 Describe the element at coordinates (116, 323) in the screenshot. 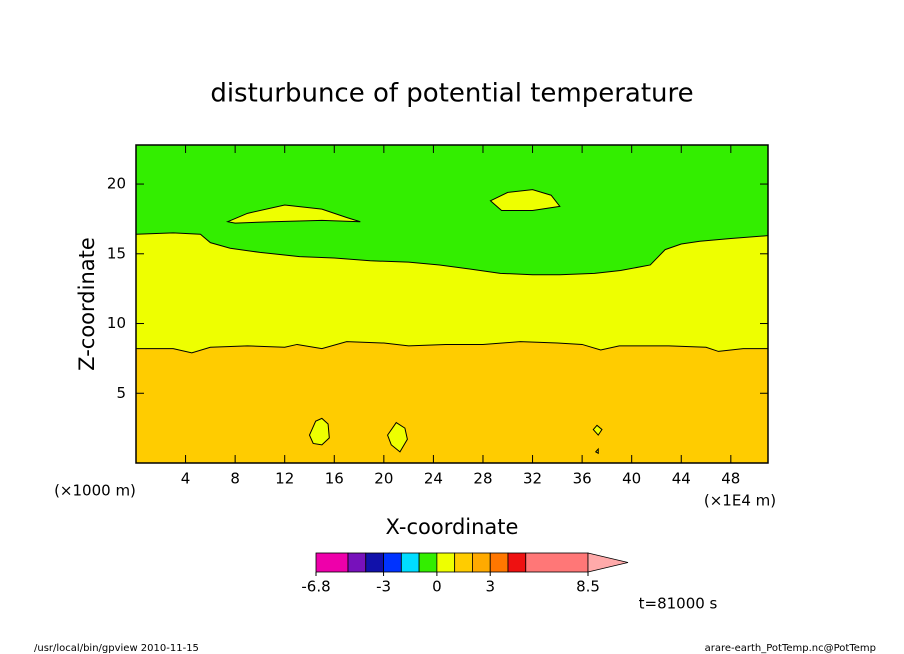

I see `y-tick-label: 10` at that location.